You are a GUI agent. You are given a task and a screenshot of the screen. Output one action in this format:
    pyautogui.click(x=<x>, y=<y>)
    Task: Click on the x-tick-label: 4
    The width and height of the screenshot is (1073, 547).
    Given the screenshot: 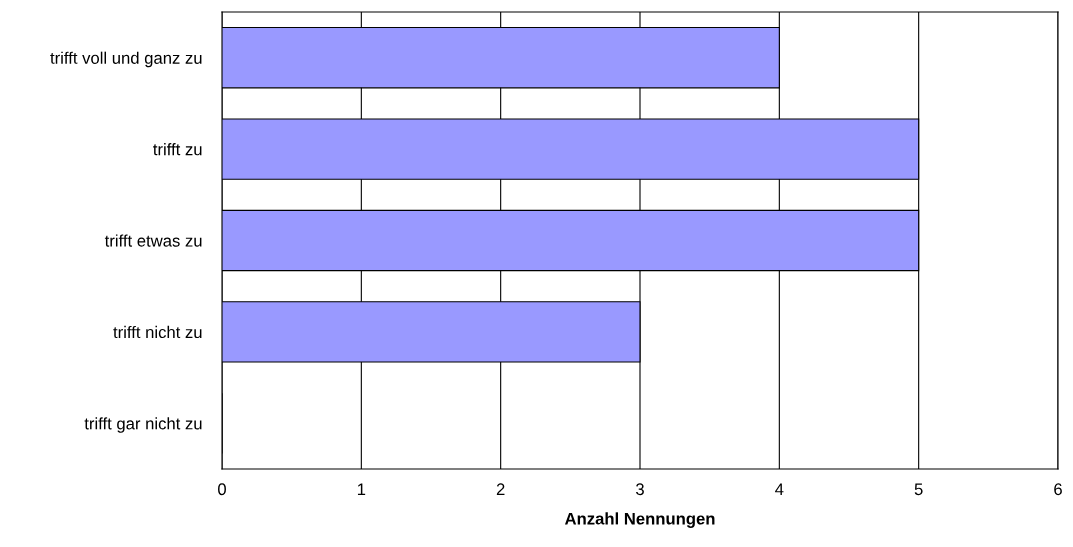 What is the action you would take?
    pyautogui.click(x=779, y=489)
    